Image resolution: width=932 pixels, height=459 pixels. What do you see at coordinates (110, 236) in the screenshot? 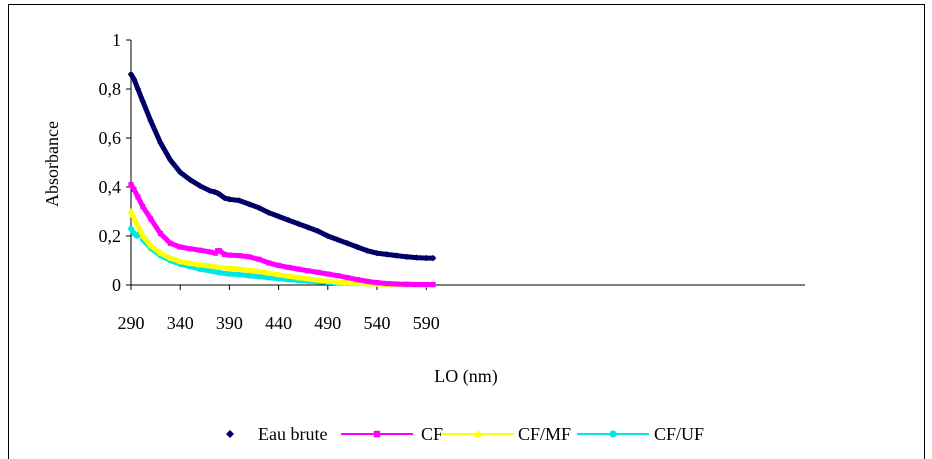
I see `y-tick-label: 0,2` at bounding box center [110, 236].